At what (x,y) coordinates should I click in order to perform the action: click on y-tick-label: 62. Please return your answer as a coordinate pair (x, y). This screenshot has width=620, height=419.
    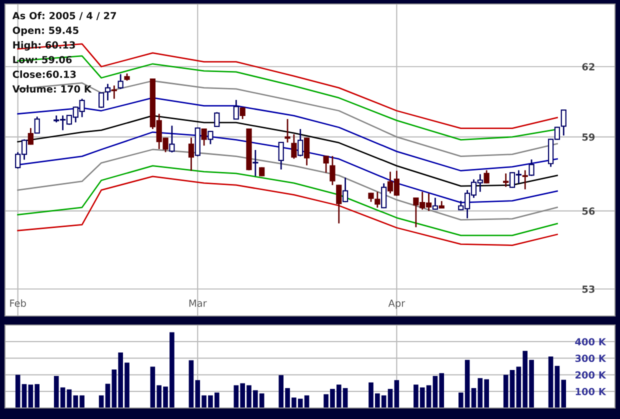
    Looking at the image, I should click on (588, 66).